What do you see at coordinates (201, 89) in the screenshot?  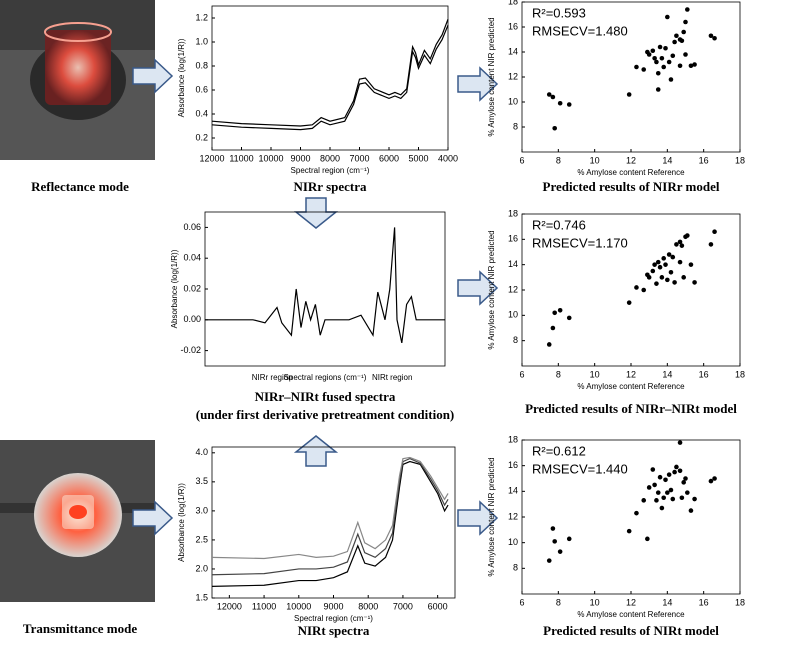 I see `y-tick-label: 0.6` at bounding box center [201, 89].